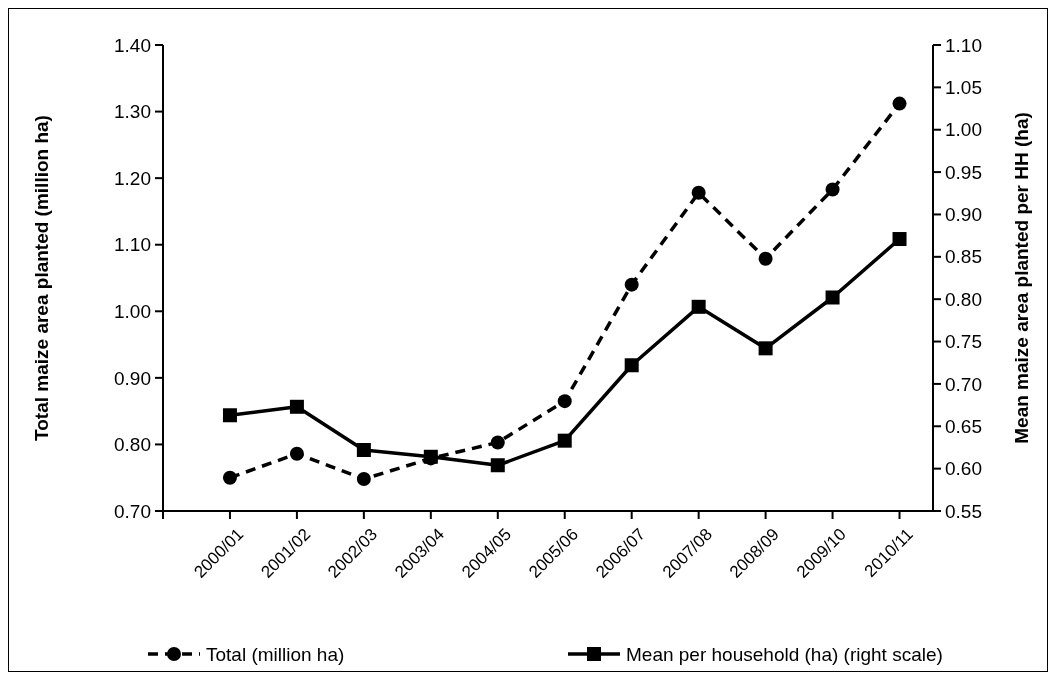  What do you see at coordinates (963, 45) in the screenshot?
I see `y2-tick-label: 1.10` at bounding box center [963, 45].